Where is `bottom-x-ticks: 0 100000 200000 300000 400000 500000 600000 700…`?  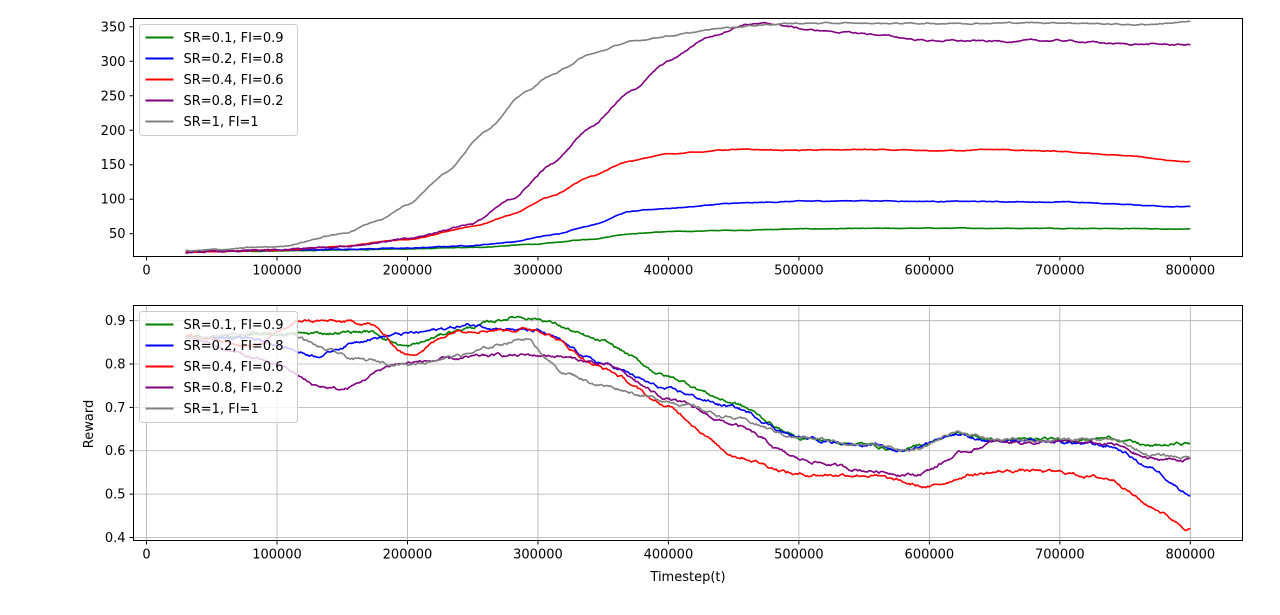 bottom-x-ticks: 0 100000 200000 300000 400000 500000 600000 700… is located at coordinates (678, 551).